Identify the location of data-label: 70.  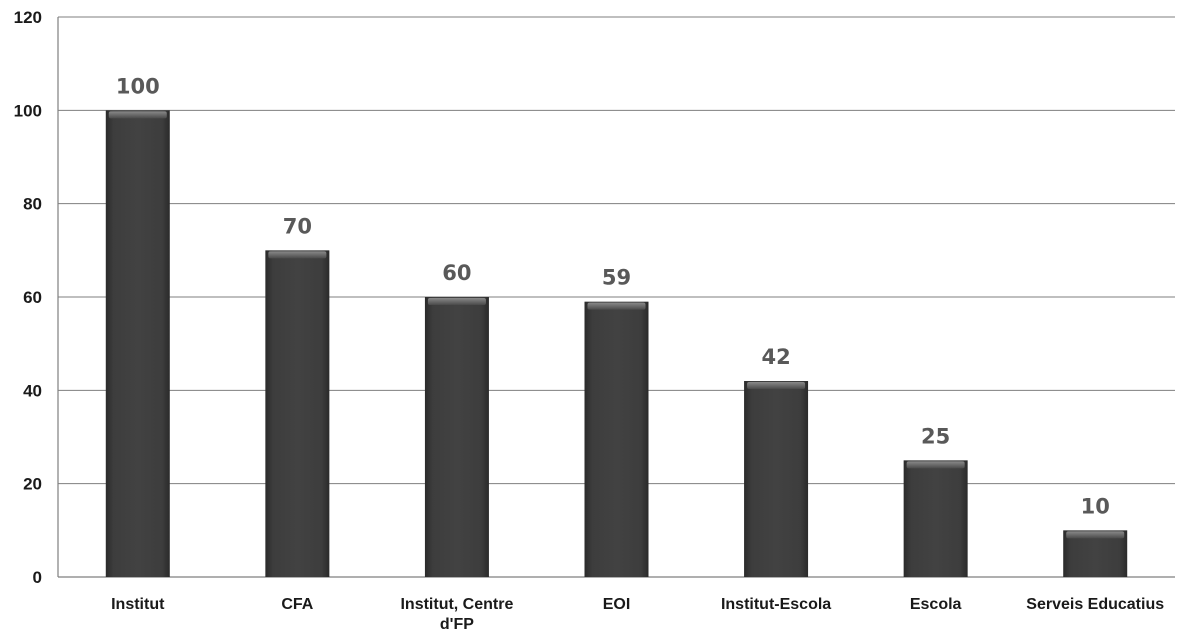
(297, 226).